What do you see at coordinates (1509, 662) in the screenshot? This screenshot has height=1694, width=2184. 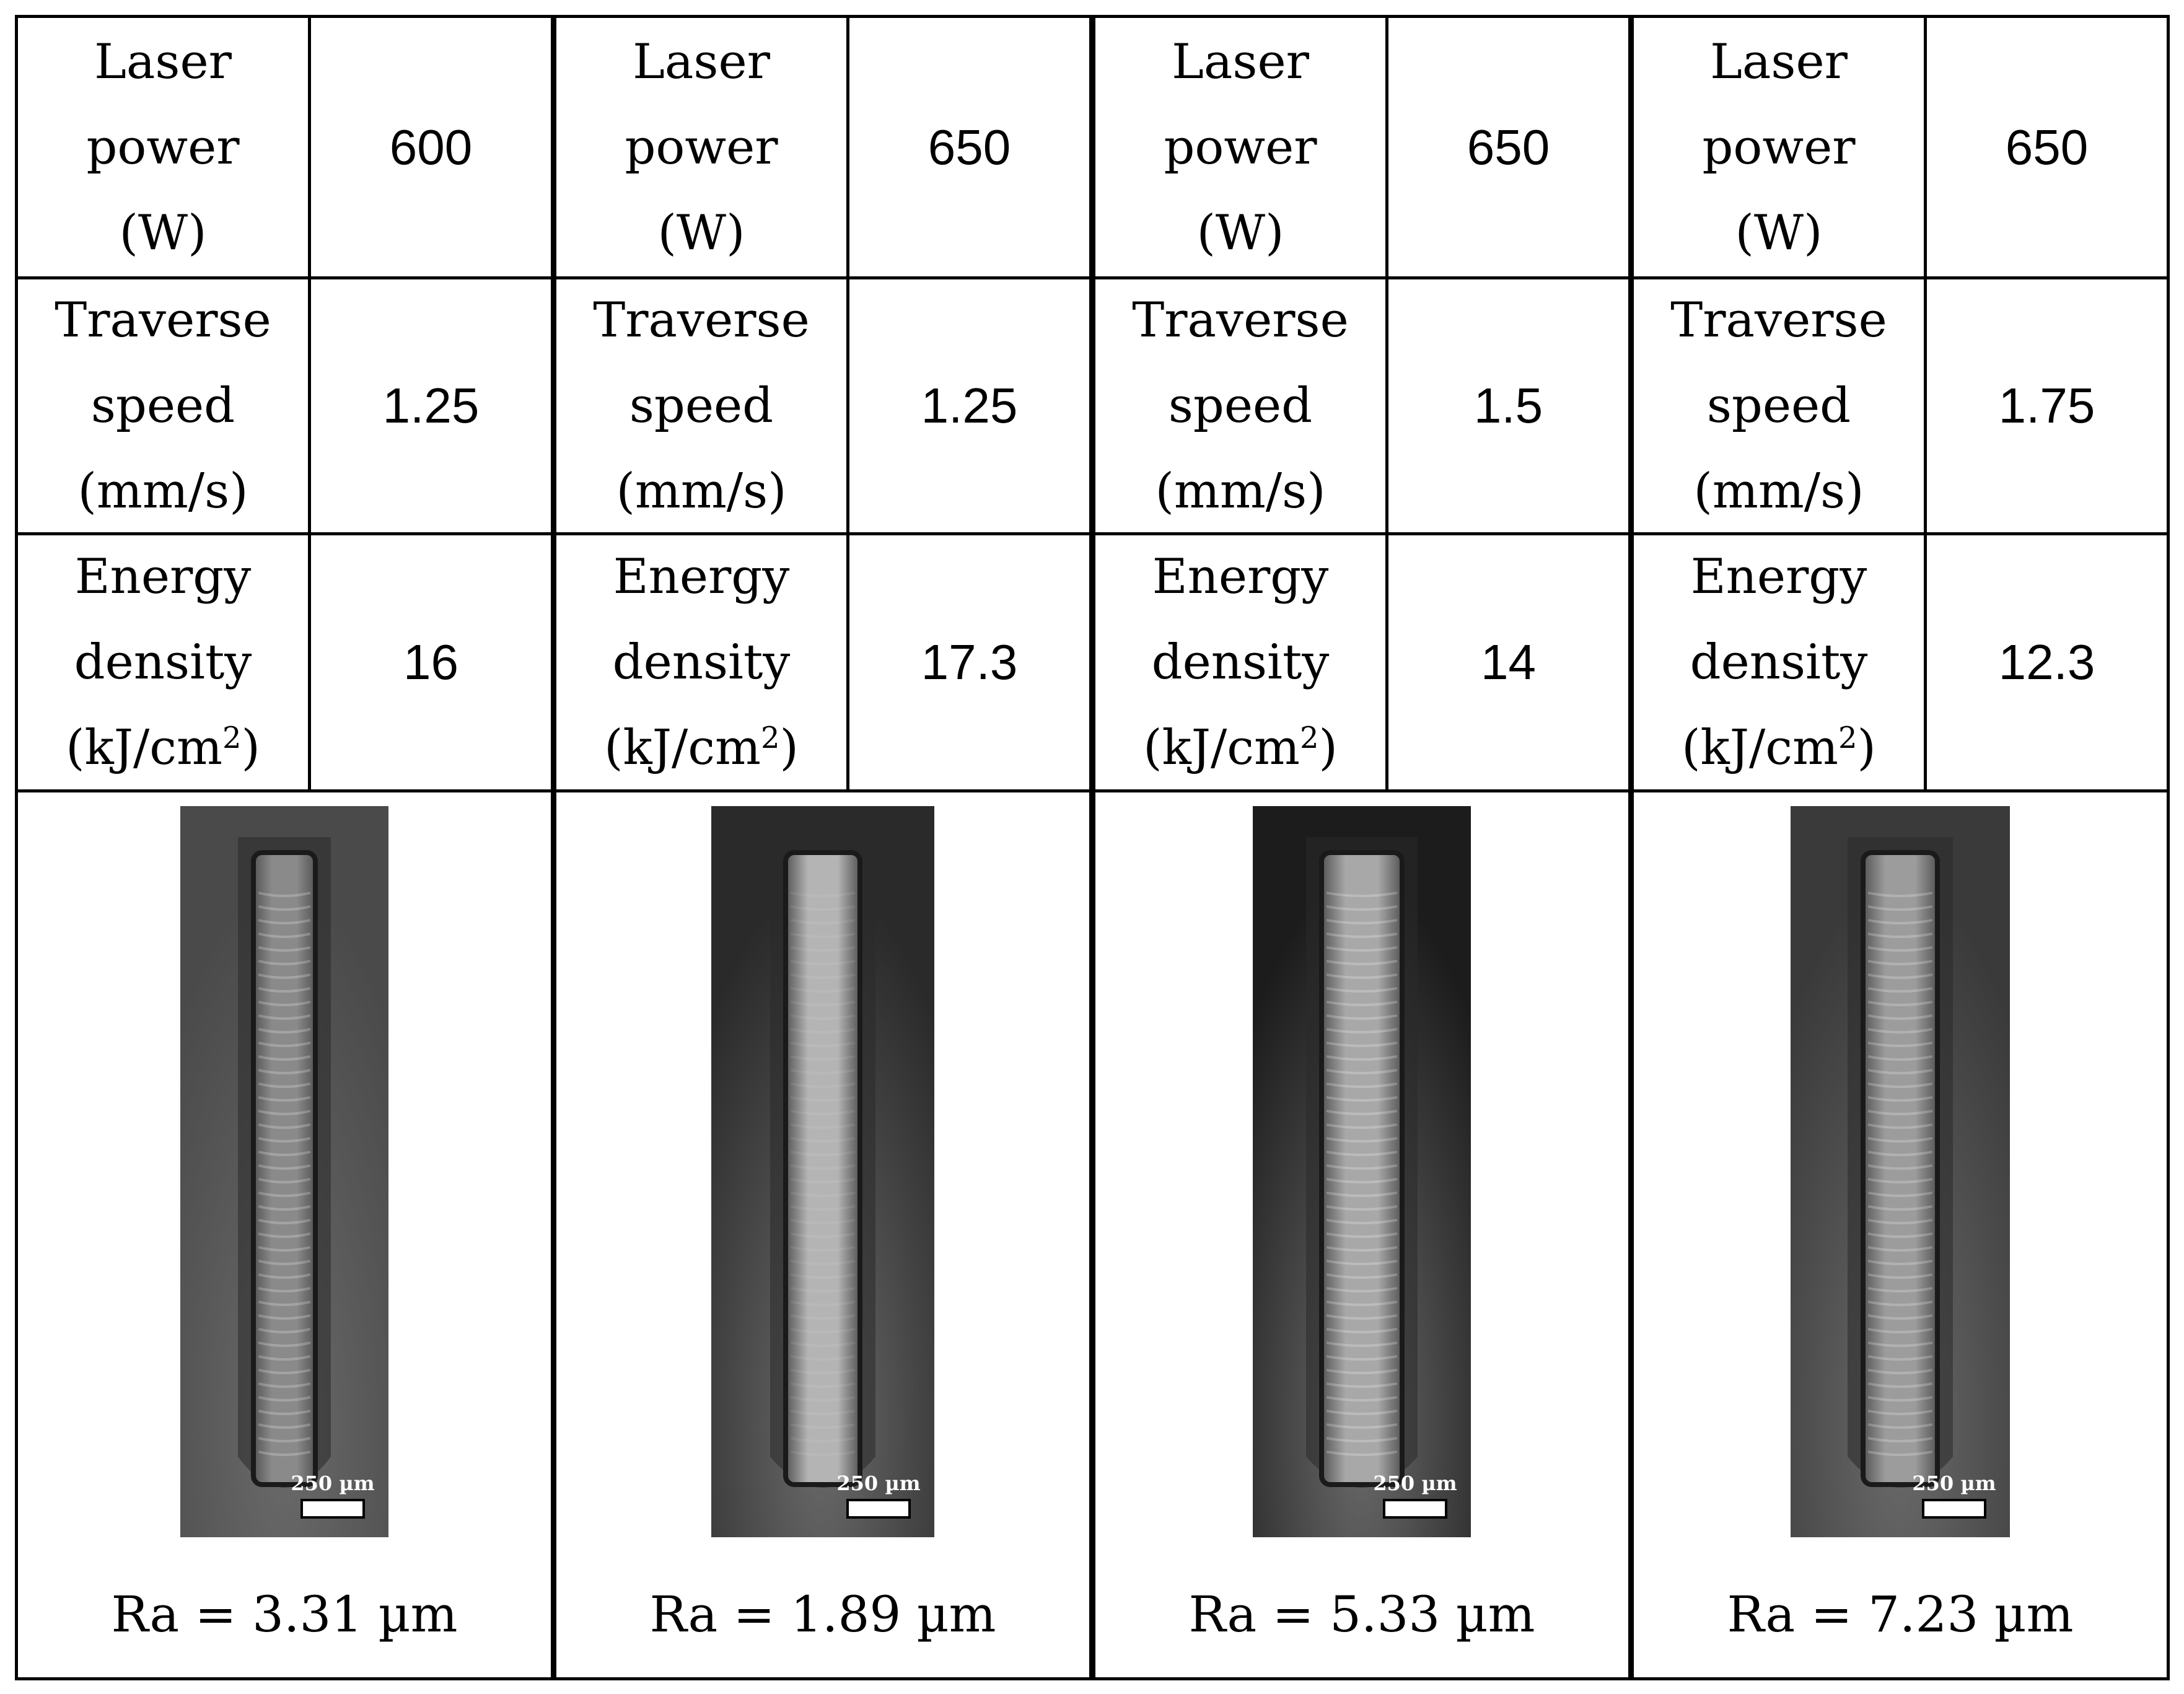 I see `energy-density-value: 14` at bounding box center [1509, 662].